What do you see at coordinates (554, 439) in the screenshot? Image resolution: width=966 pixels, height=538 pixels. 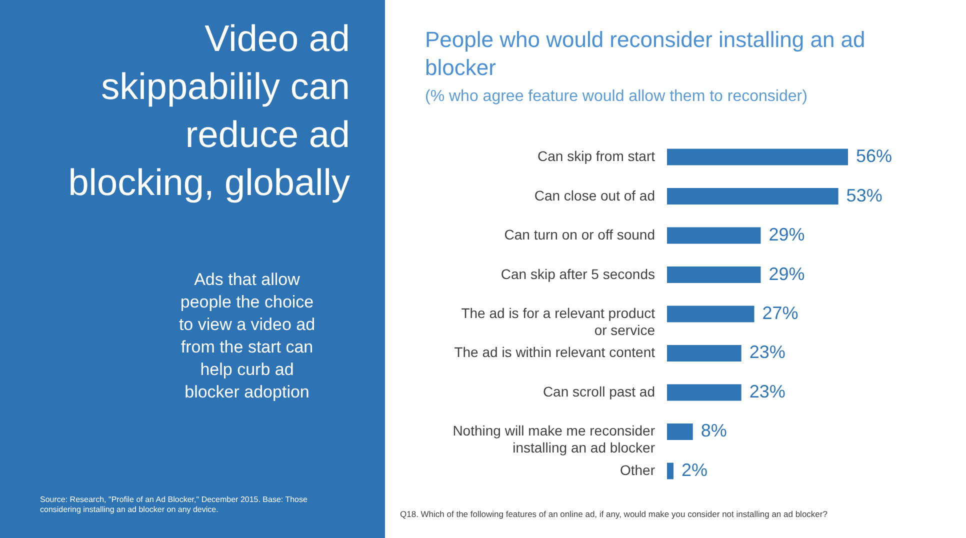 I see `y-tick-label: Nothing will make me reconsider installing an ad blocker` at bounding box center [554, 439].